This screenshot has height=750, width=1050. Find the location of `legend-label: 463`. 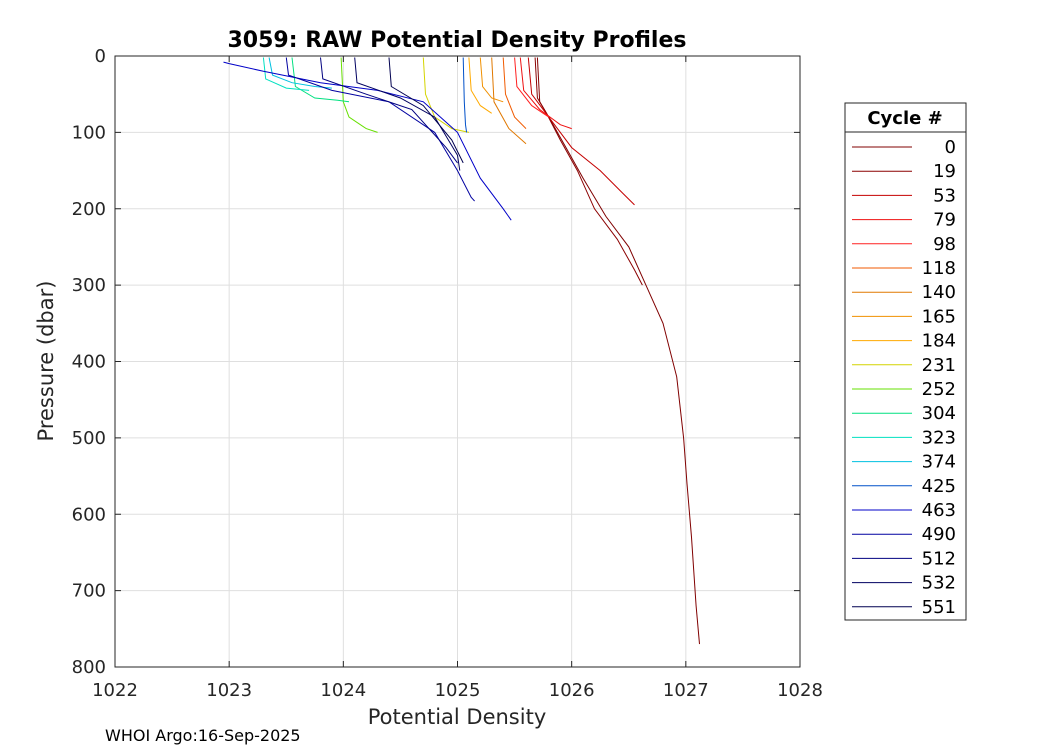

legend-label: 463 is located at coordinates (939, 510).